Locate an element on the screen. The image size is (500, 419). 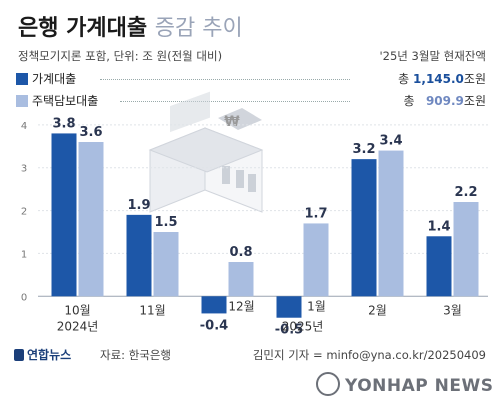
chart-title: 은행 가계대출 증감 추이 is located at coordinates (130, 26).